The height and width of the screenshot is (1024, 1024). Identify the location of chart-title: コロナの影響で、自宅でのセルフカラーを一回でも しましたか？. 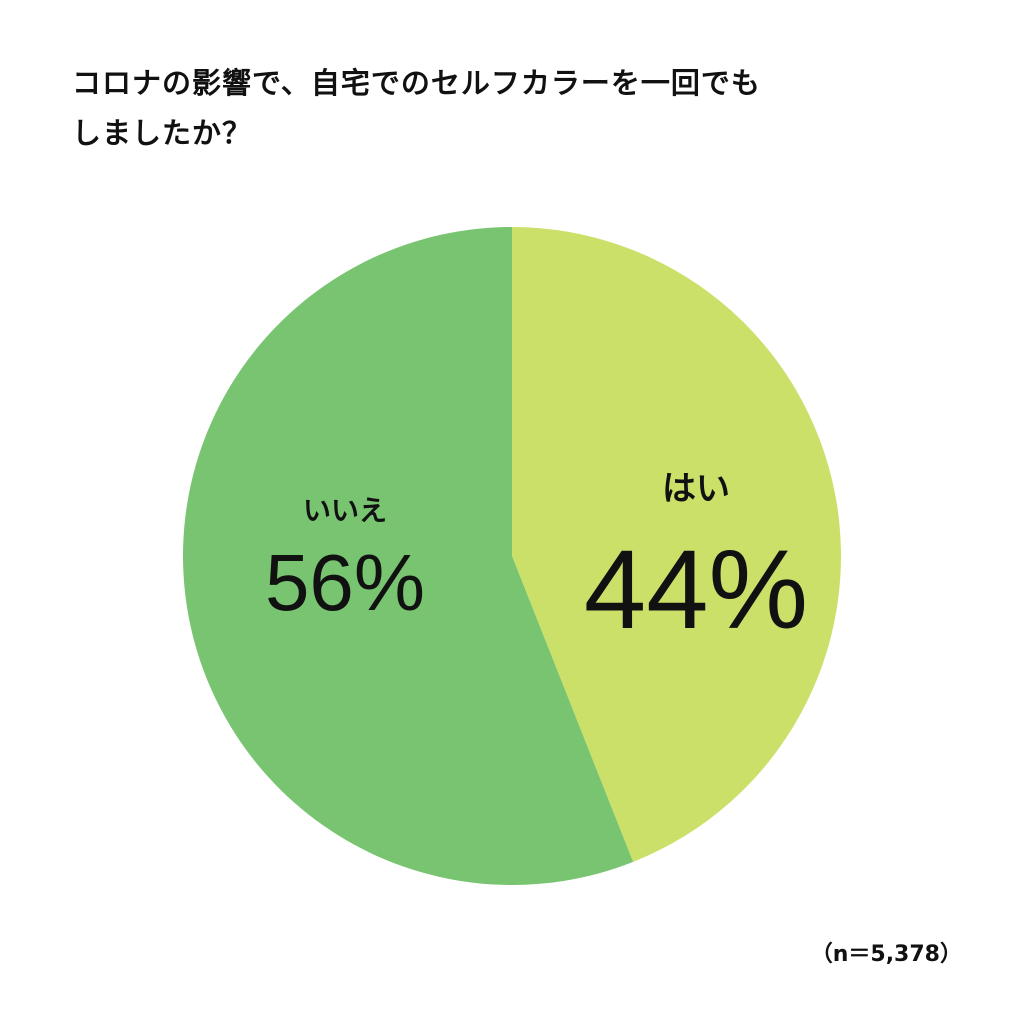
(502, 108).